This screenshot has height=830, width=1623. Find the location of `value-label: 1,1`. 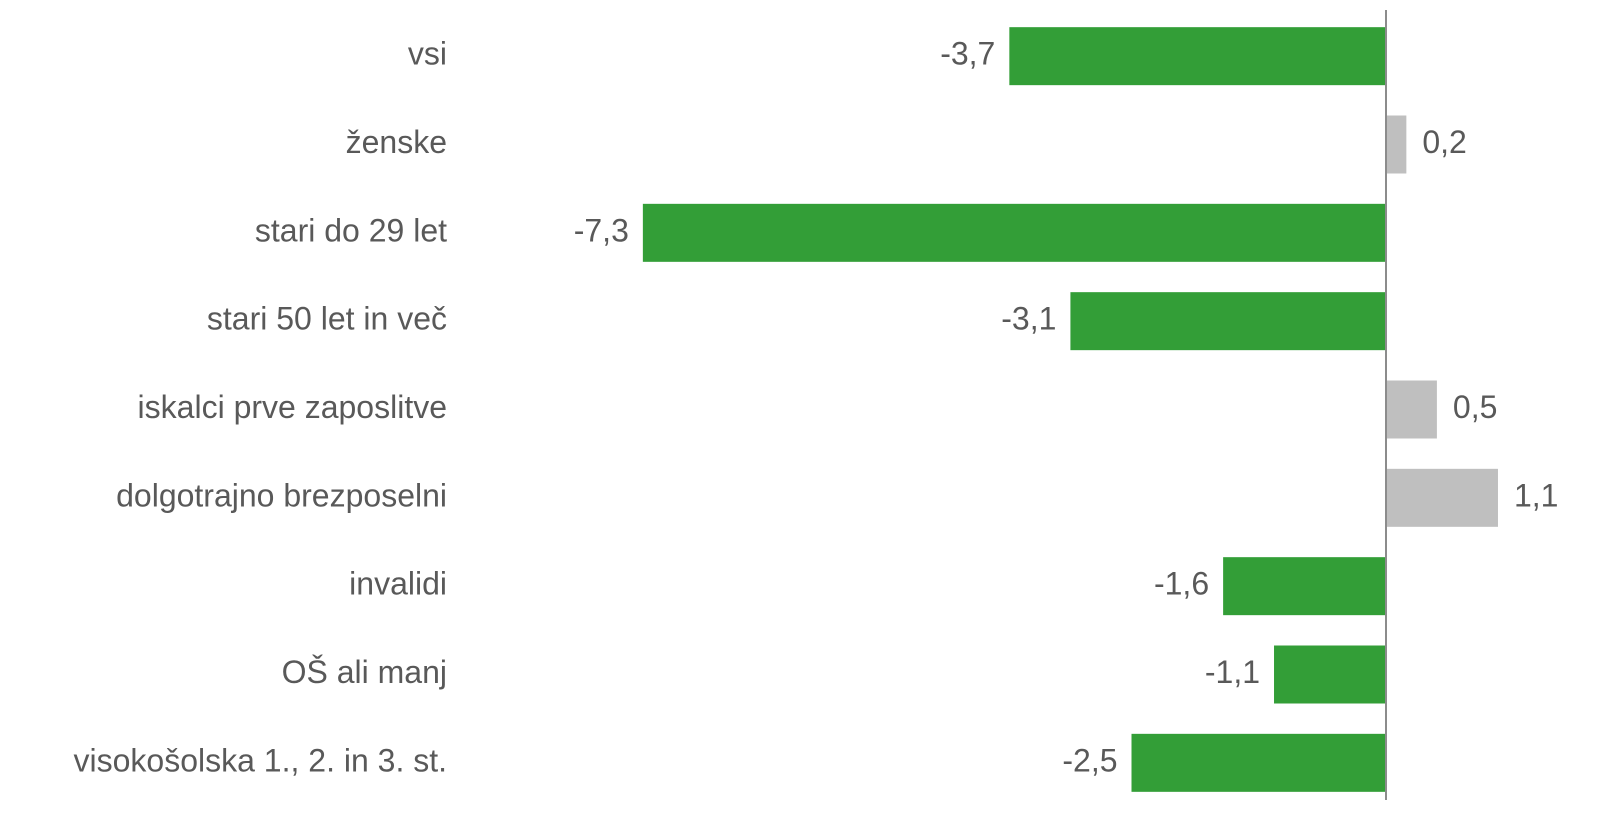

value-label: 1,1 is located at coordinates (1536, 495).